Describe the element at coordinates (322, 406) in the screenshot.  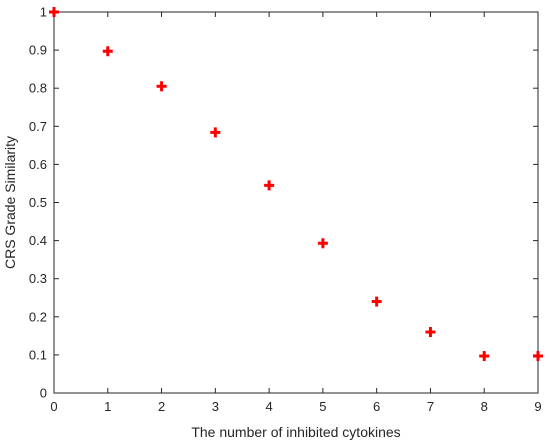
I see `x-tick-label: 5` at that location.